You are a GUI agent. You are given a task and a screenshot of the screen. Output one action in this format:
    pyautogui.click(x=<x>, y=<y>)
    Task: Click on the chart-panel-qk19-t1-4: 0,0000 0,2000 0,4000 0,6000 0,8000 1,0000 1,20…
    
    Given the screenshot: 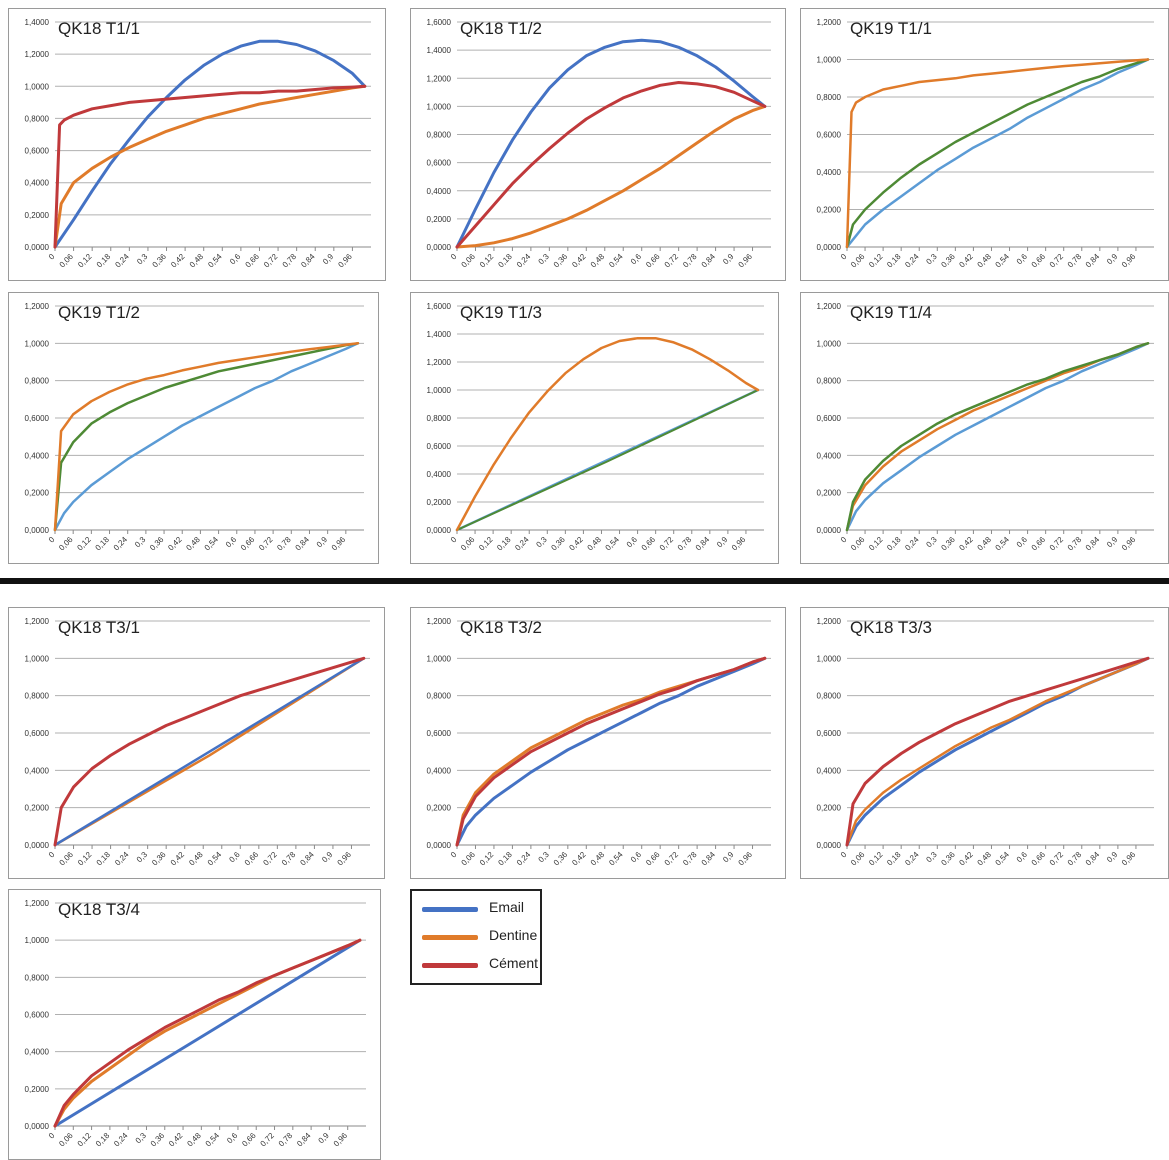 What is the action you would take?
    pyautogui.click(x=984, y=428)
    